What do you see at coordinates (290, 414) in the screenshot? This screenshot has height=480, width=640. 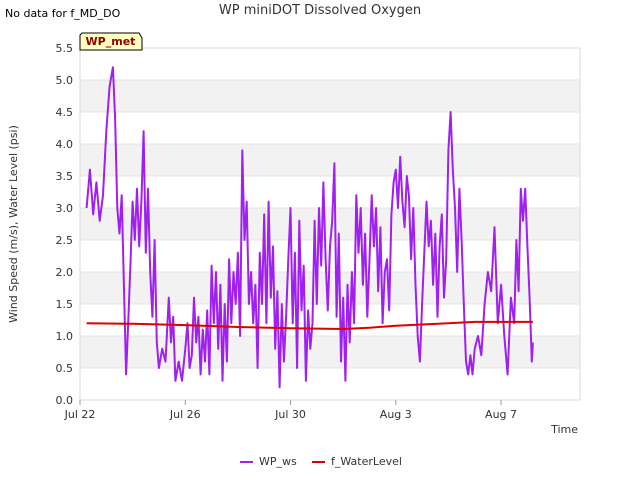 I see `x-tick-label: Jul 30` at bounding box center [290, 414].